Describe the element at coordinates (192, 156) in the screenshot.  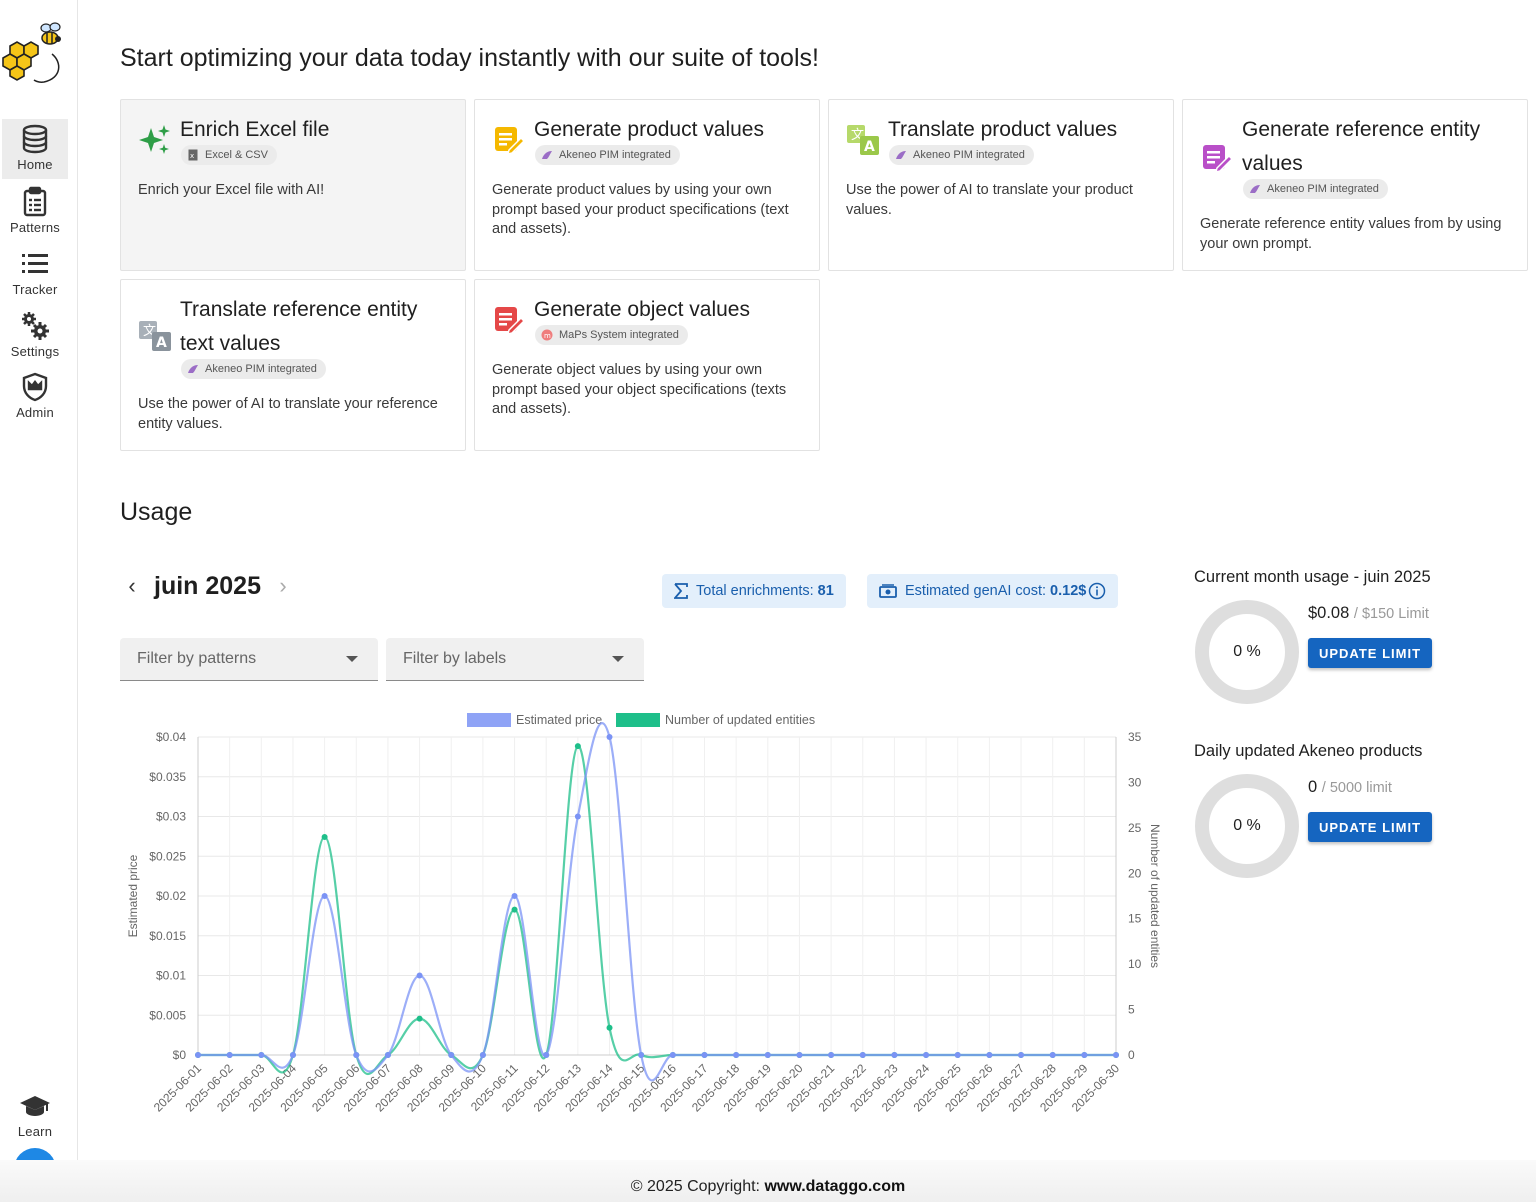
I see `svg-text: x` at that location.